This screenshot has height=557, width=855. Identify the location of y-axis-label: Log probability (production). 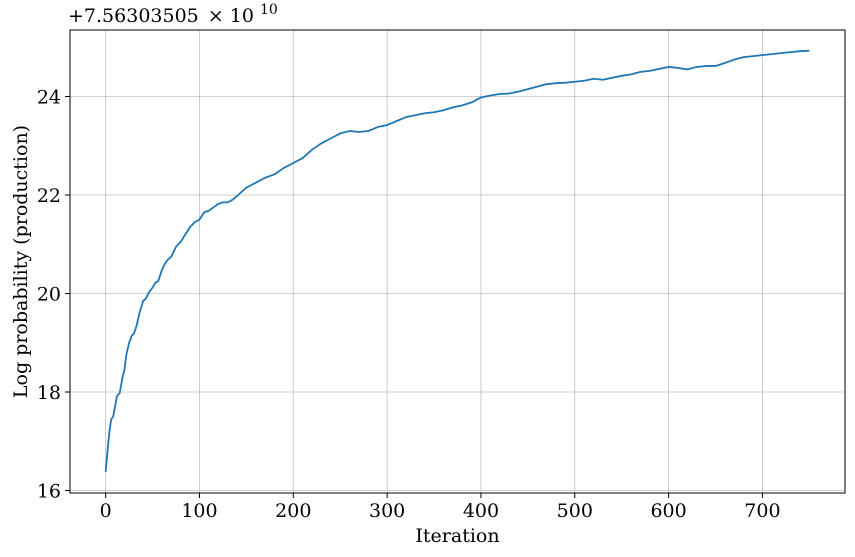
(21, 261).